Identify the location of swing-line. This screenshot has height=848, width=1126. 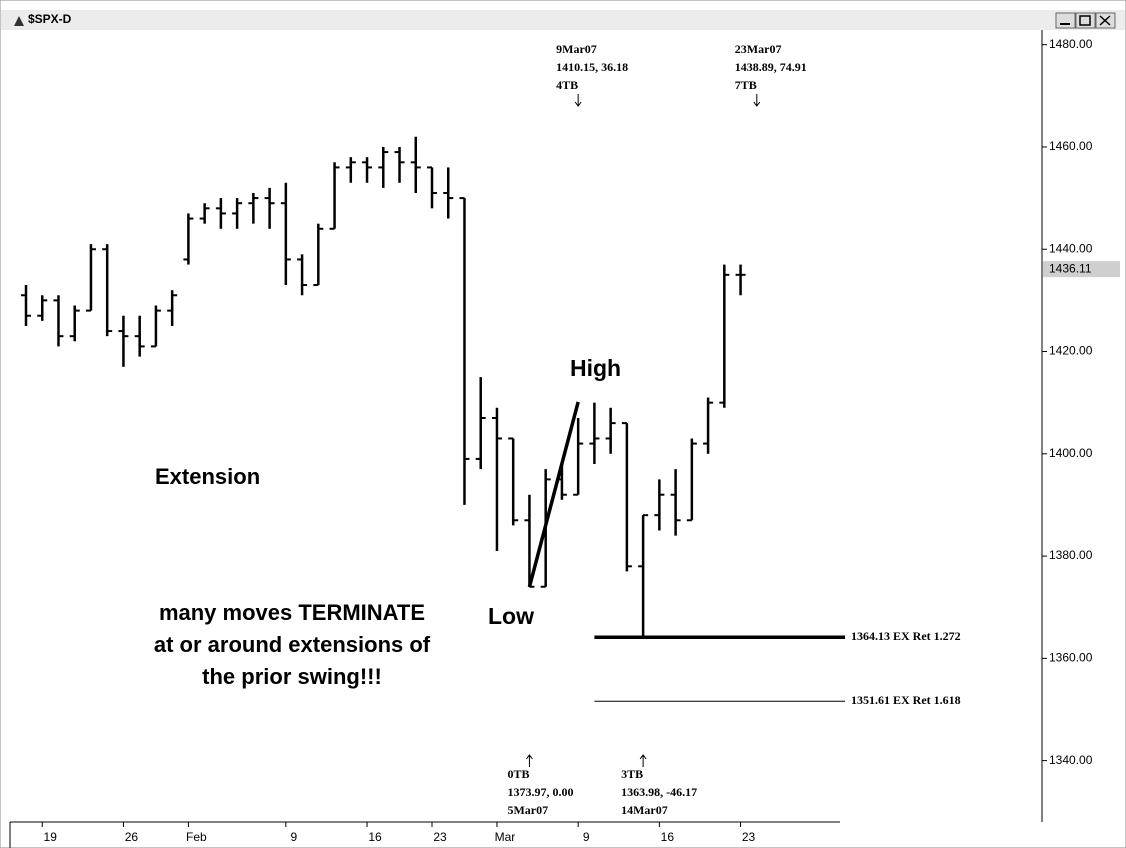
(553, 494).